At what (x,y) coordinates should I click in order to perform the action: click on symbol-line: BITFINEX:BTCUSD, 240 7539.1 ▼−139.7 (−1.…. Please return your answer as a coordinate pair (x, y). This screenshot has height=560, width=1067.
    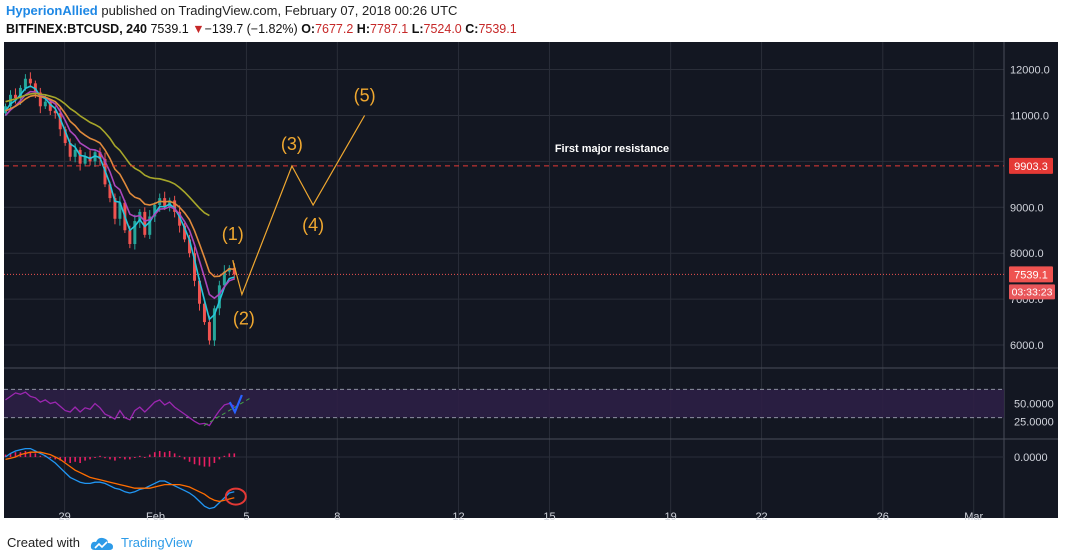
    Looking at the image, I should click on (261, 29).